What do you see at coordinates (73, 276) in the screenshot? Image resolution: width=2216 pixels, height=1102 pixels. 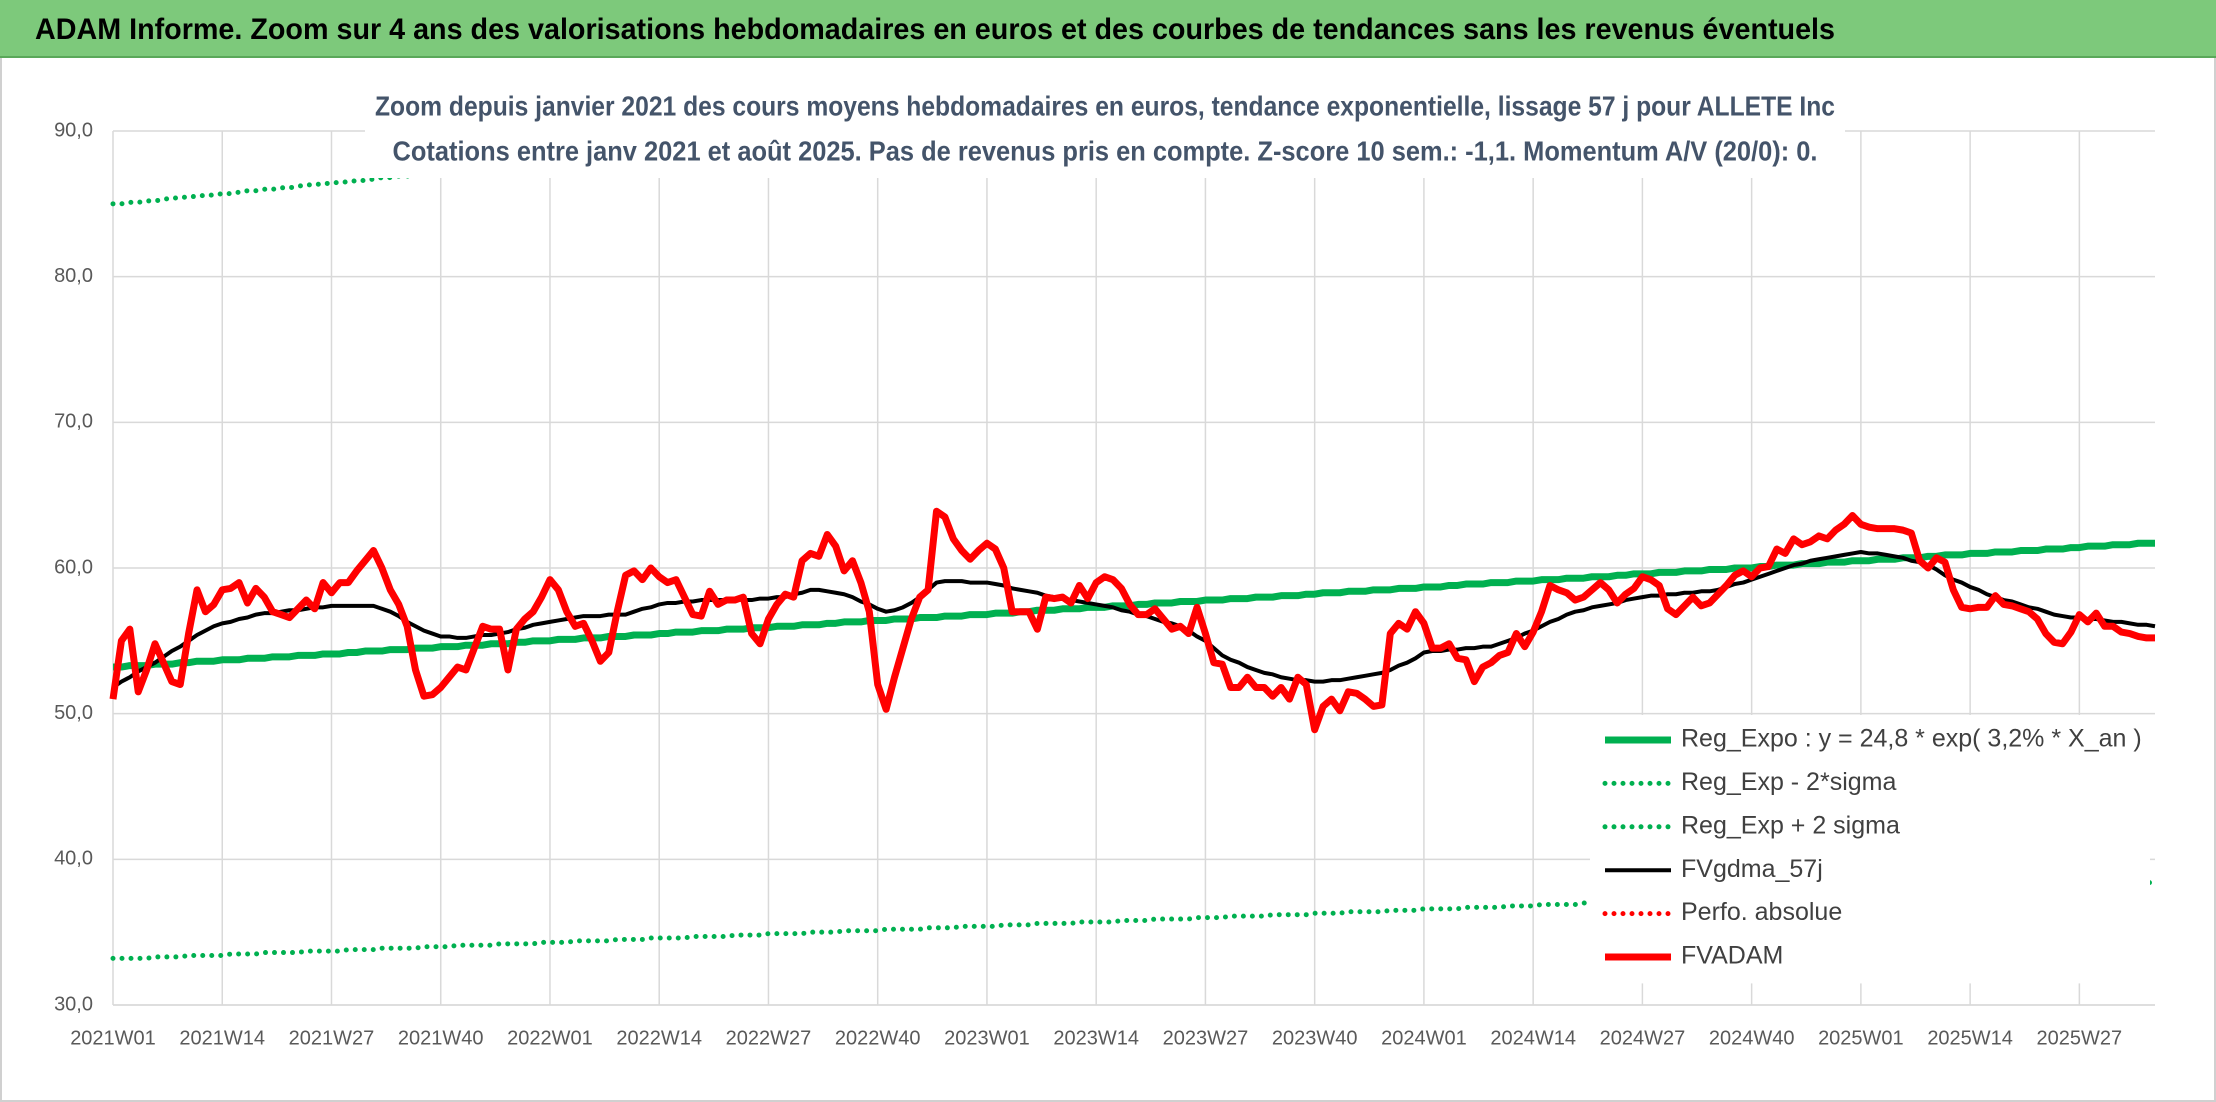 I see `y-tick-label: 80,0` at bounding box center [73, 276].